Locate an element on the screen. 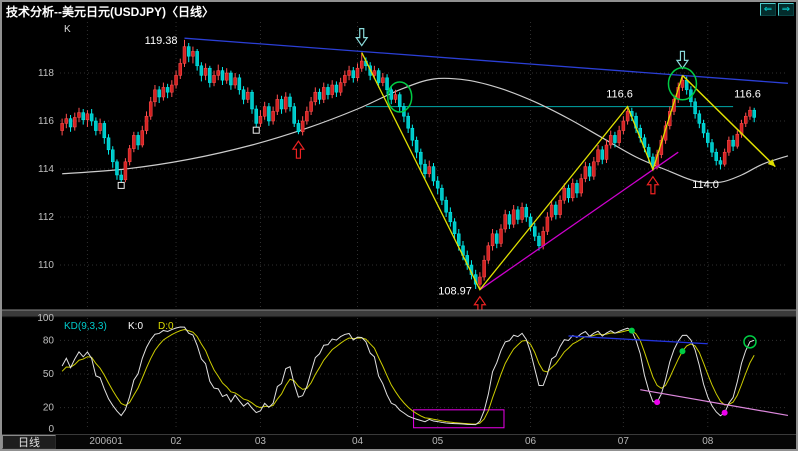  blue-trendline is located at coordinates (486, 60).